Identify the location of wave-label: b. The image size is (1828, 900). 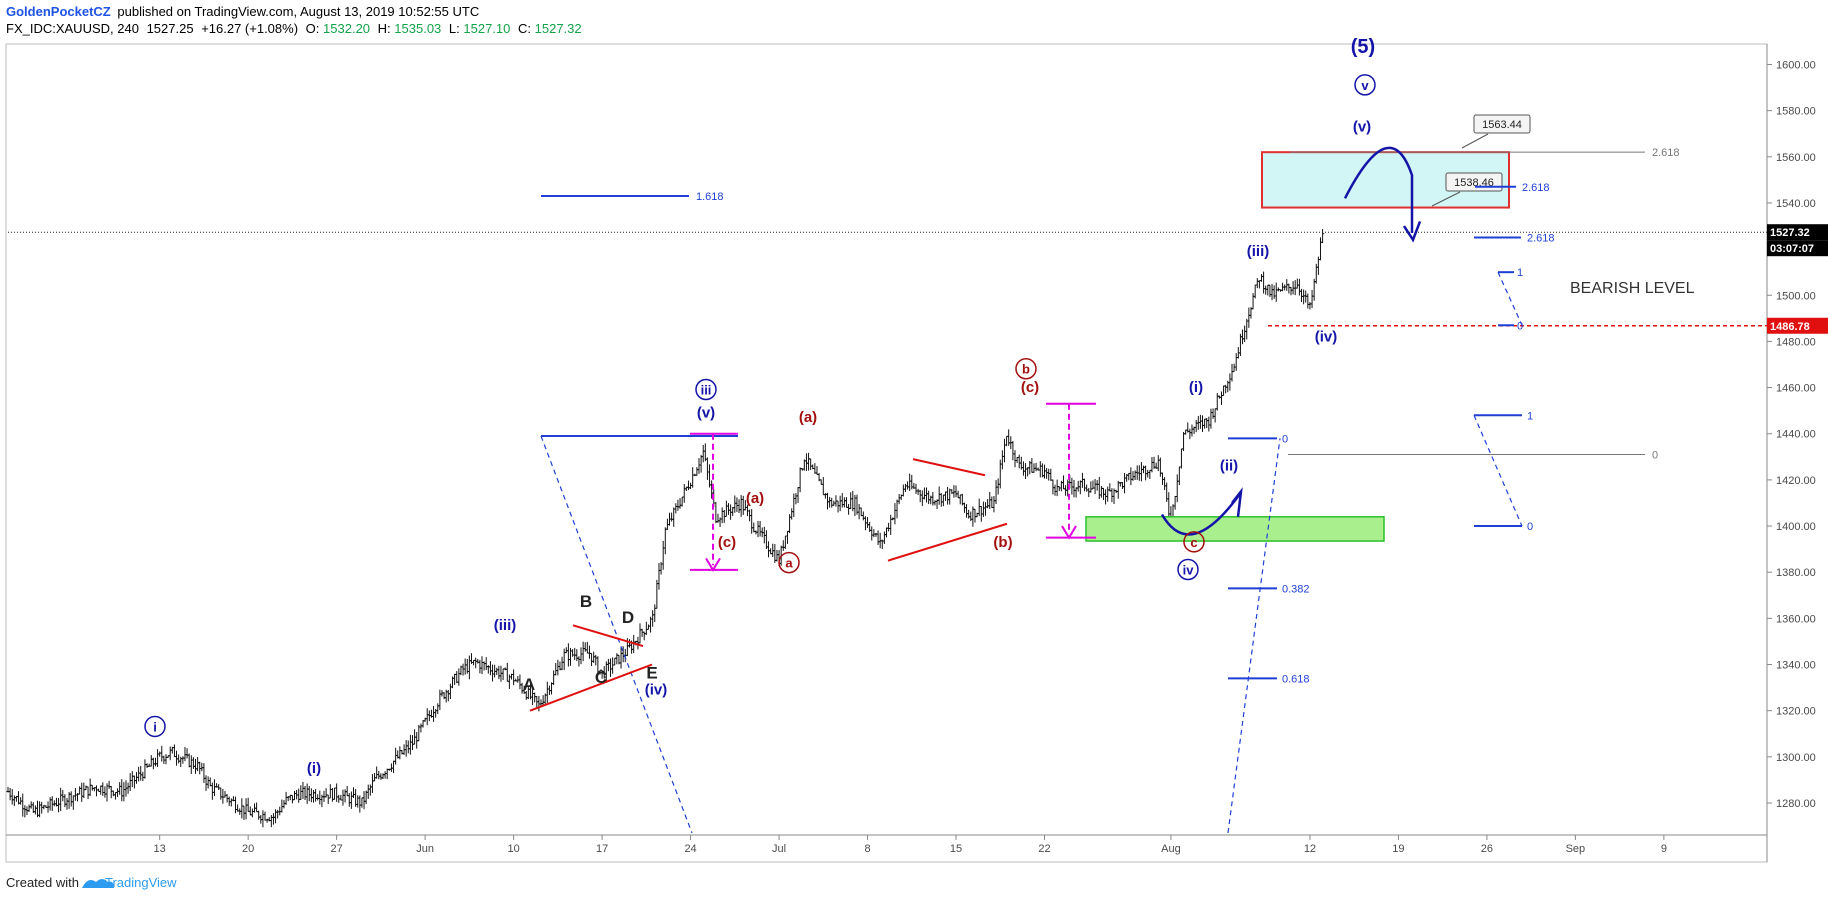
(1026, 369).